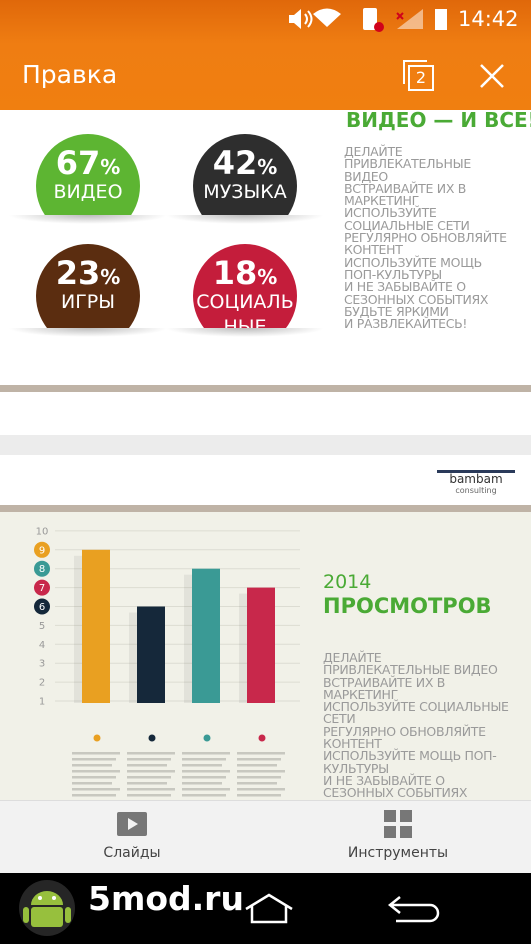 The image size is (531, 944). I want to click on stat-label: ВИДЕО, so click(88, 192).